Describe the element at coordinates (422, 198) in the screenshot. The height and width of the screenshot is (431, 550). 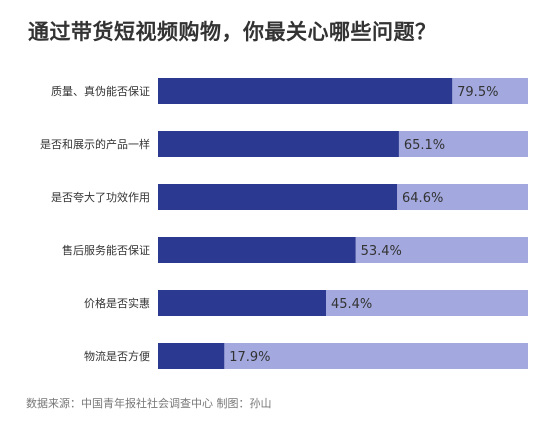
I see `value-label: 64.6%` at that location.